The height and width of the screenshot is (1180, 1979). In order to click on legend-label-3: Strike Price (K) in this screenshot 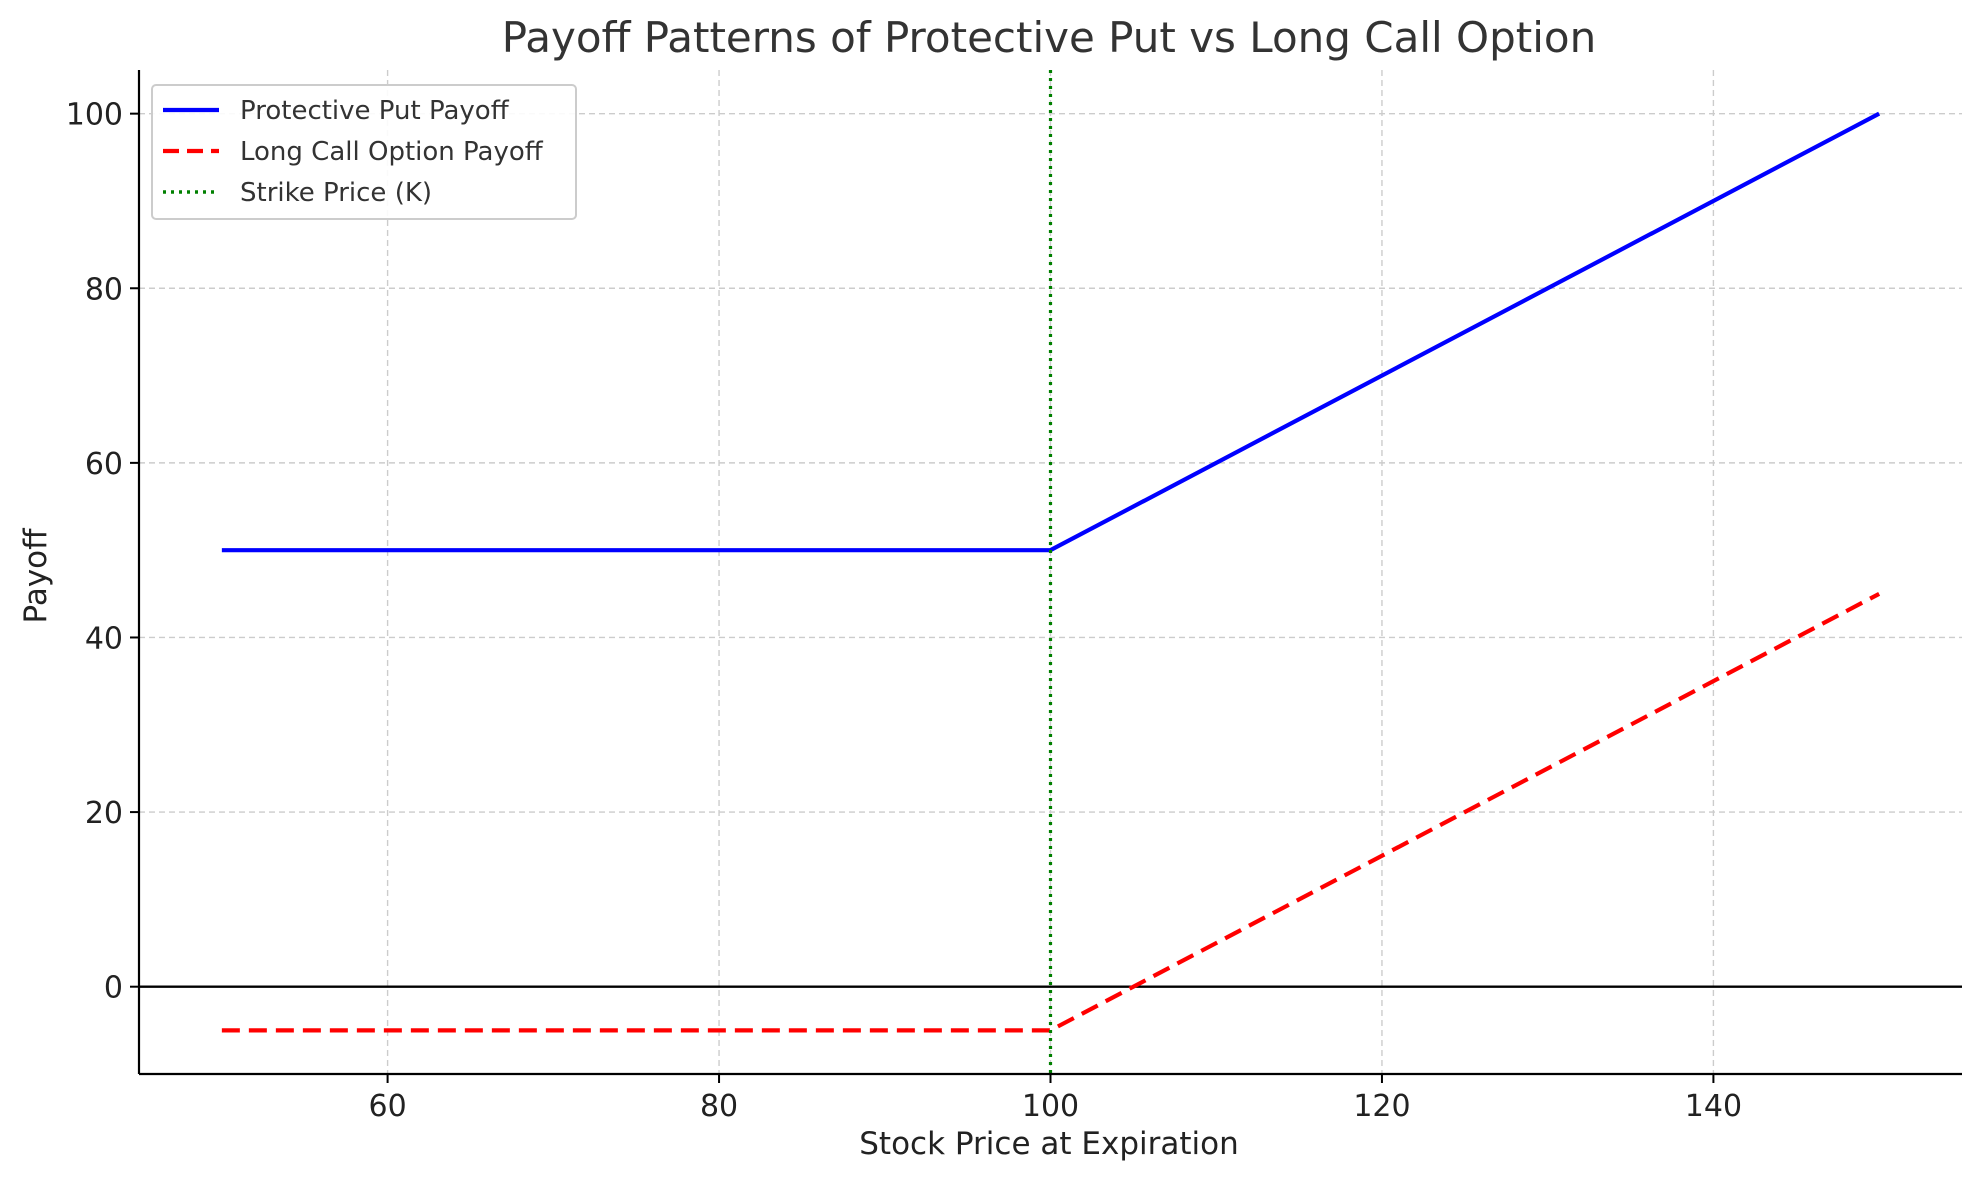, I will do `click(336, 193)`.